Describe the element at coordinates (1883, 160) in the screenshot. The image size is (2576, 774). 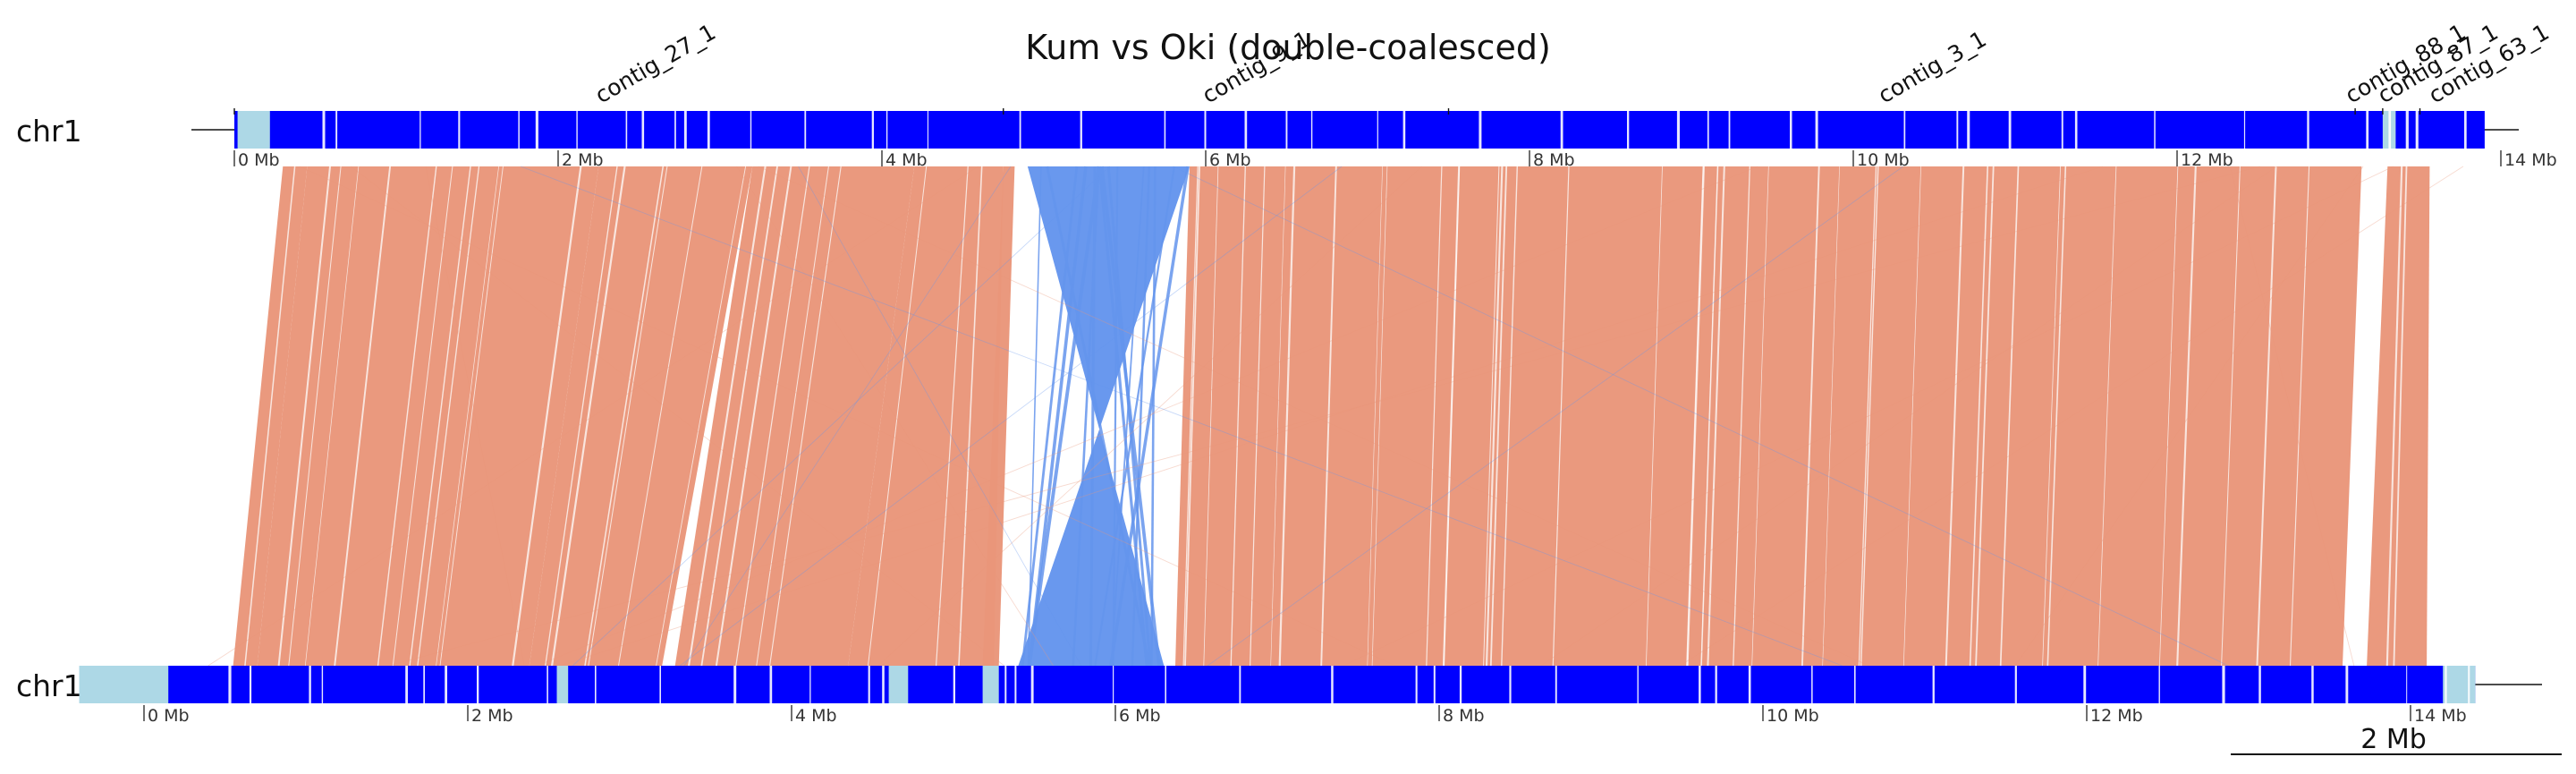
I see `top-tick-label-5: 10 Mb` at that location.